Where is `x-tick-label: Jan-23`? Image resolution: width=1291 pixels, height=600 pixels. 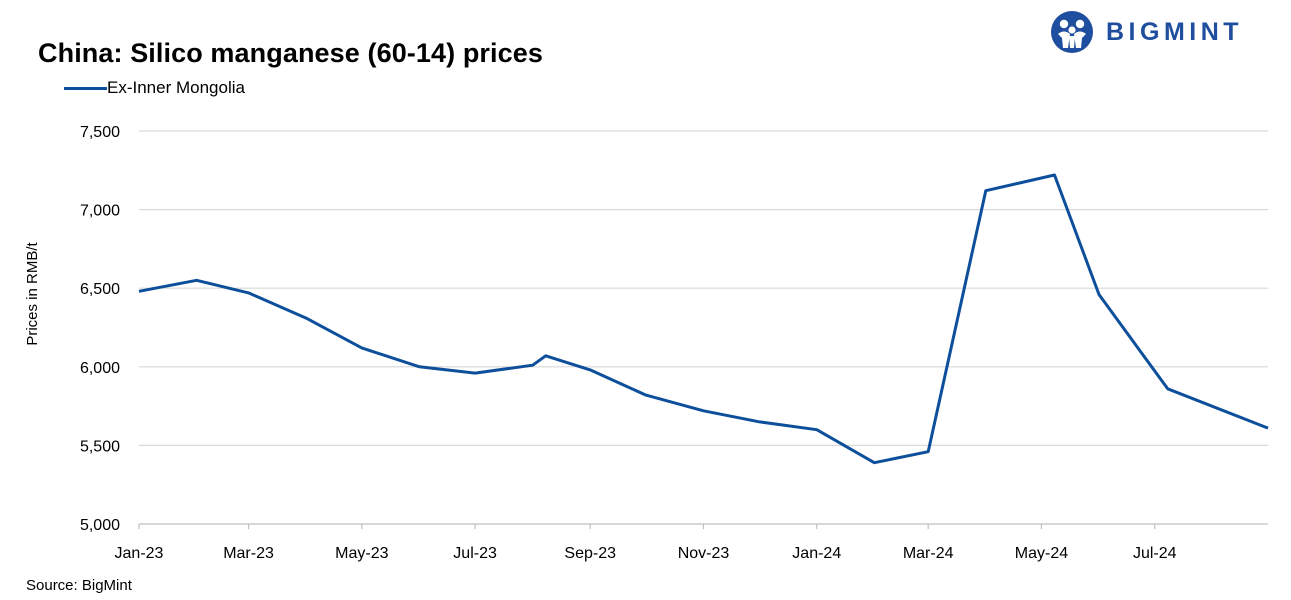
x-tick-label: Jan-23 is located at coordinates (139, 553).